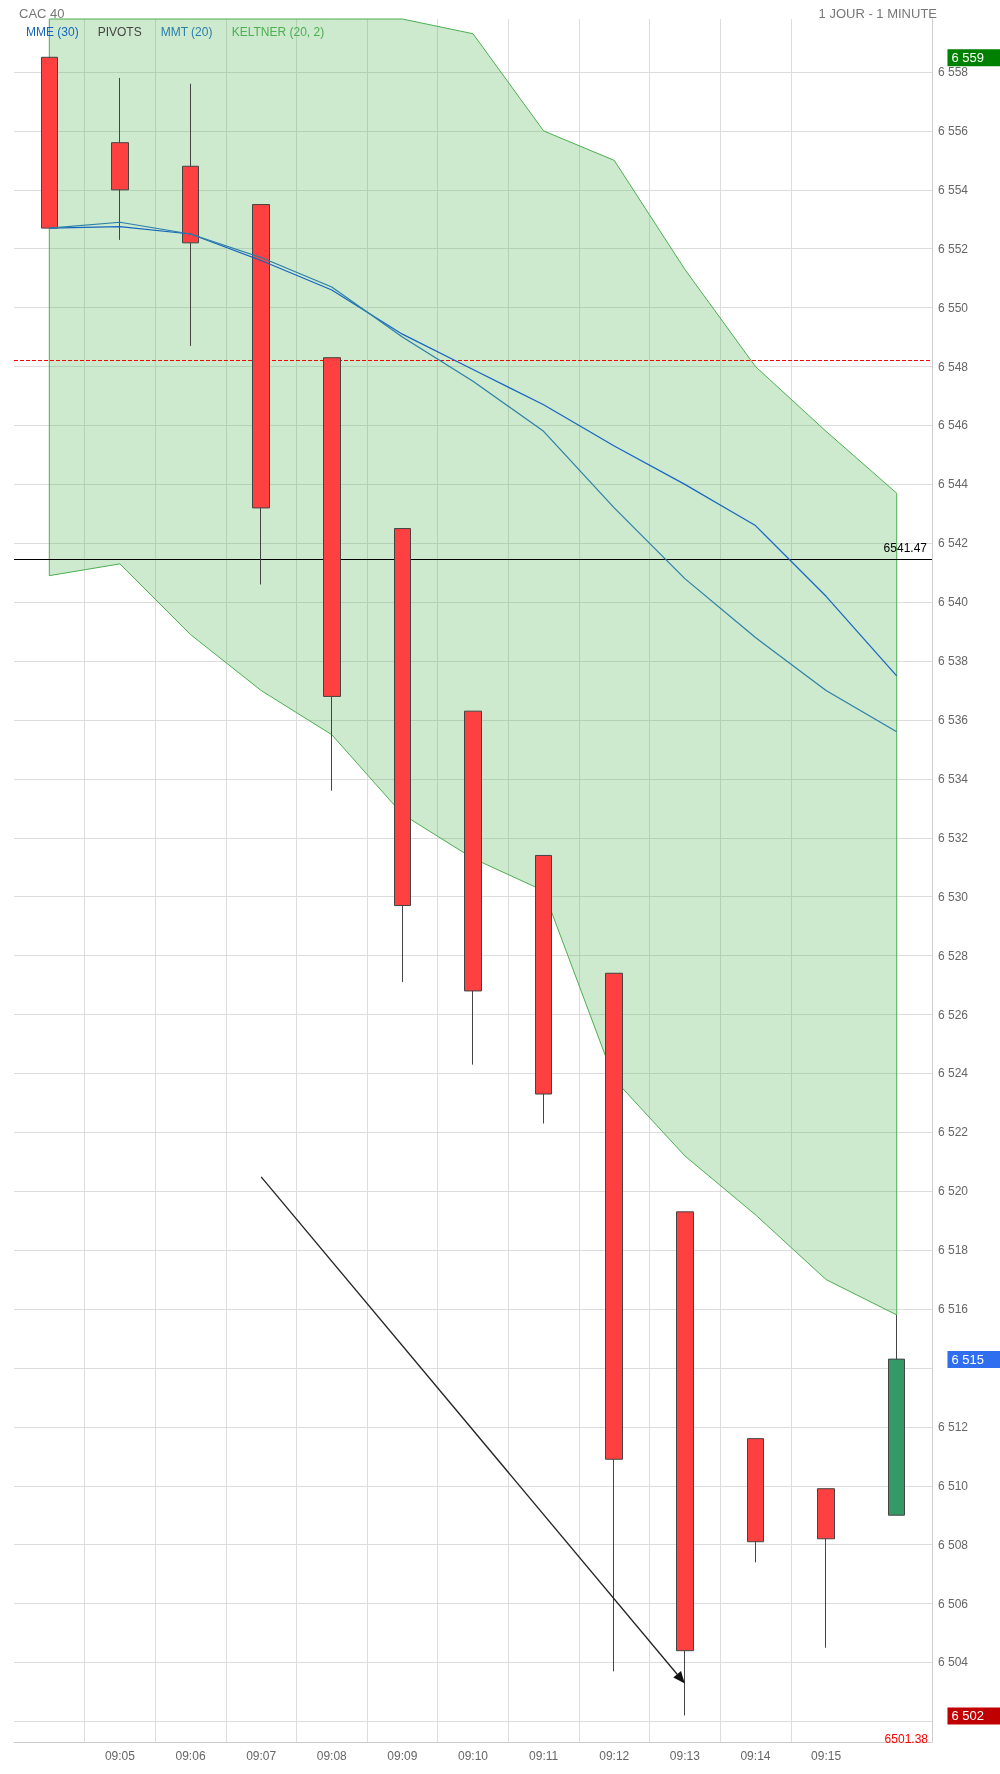  Describe the element at coordinates (953, 425) in the screenshot. I see `y-tick-label: 6 546` at that location.